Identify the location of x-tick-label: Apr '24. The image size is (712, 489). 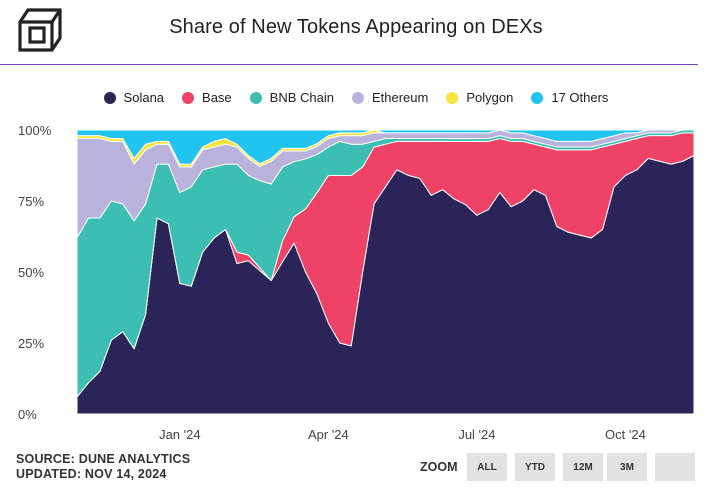
(328, 434).